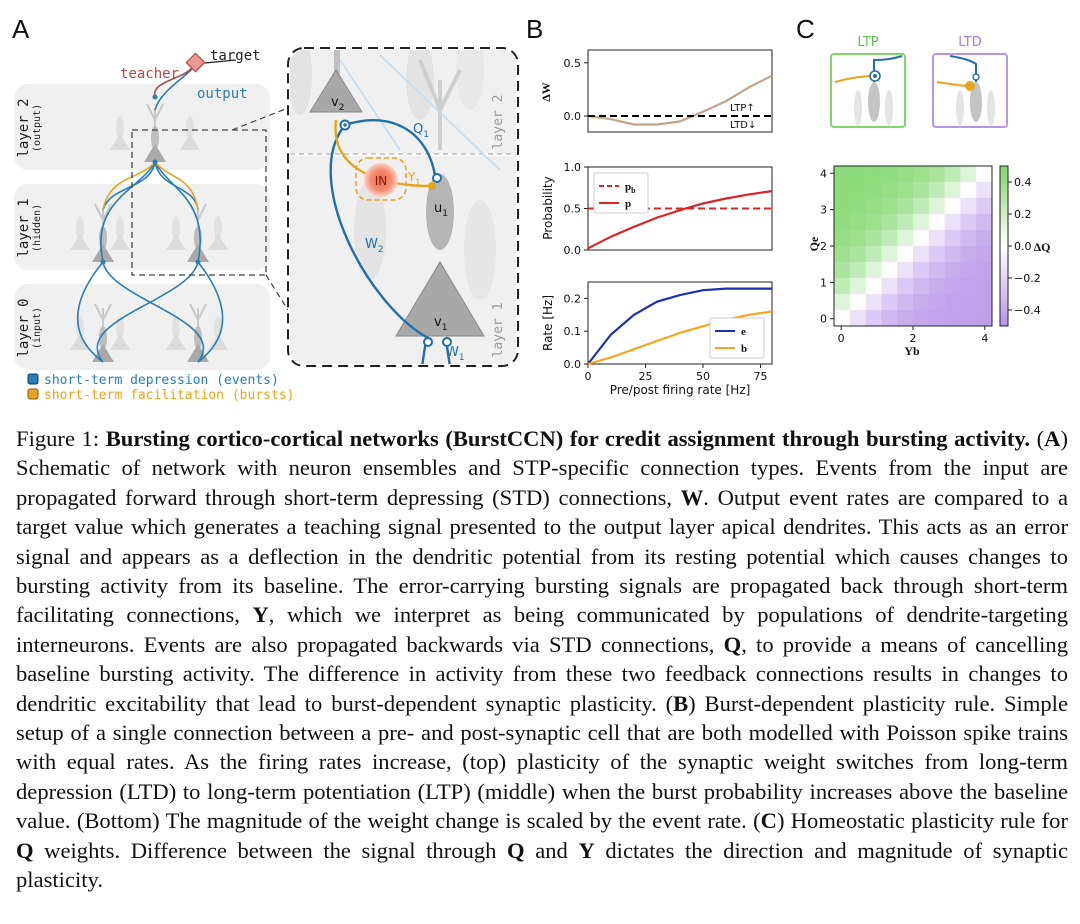  I want to click on layer-1-band, so click(142, 227).